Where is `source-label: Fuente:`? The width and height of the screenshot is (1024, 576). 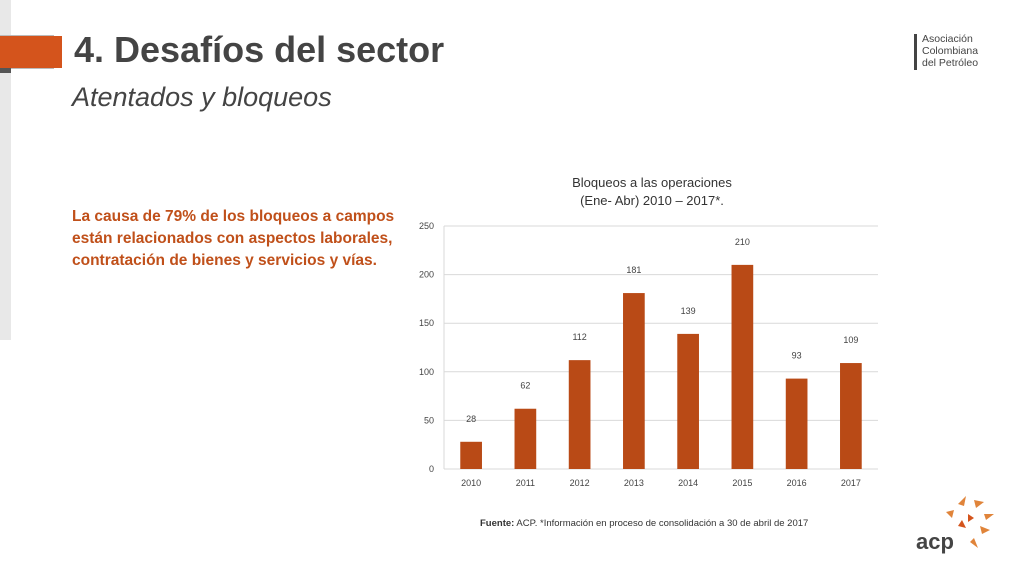 source-label: Fuente: is located at coordinates (497, 523).